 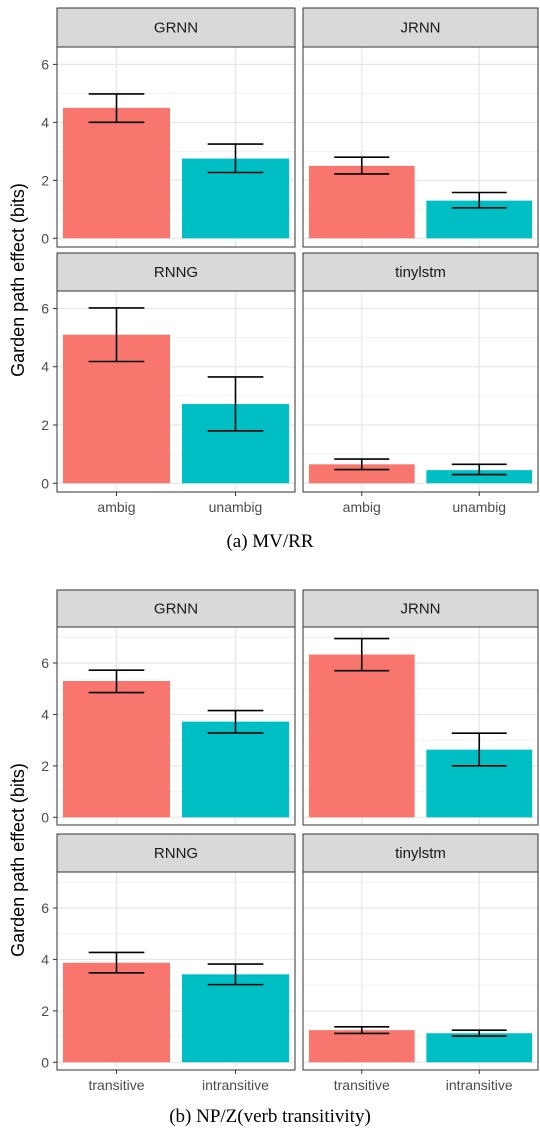 I want to click on bar-unambig, so click(x=479, y=477).